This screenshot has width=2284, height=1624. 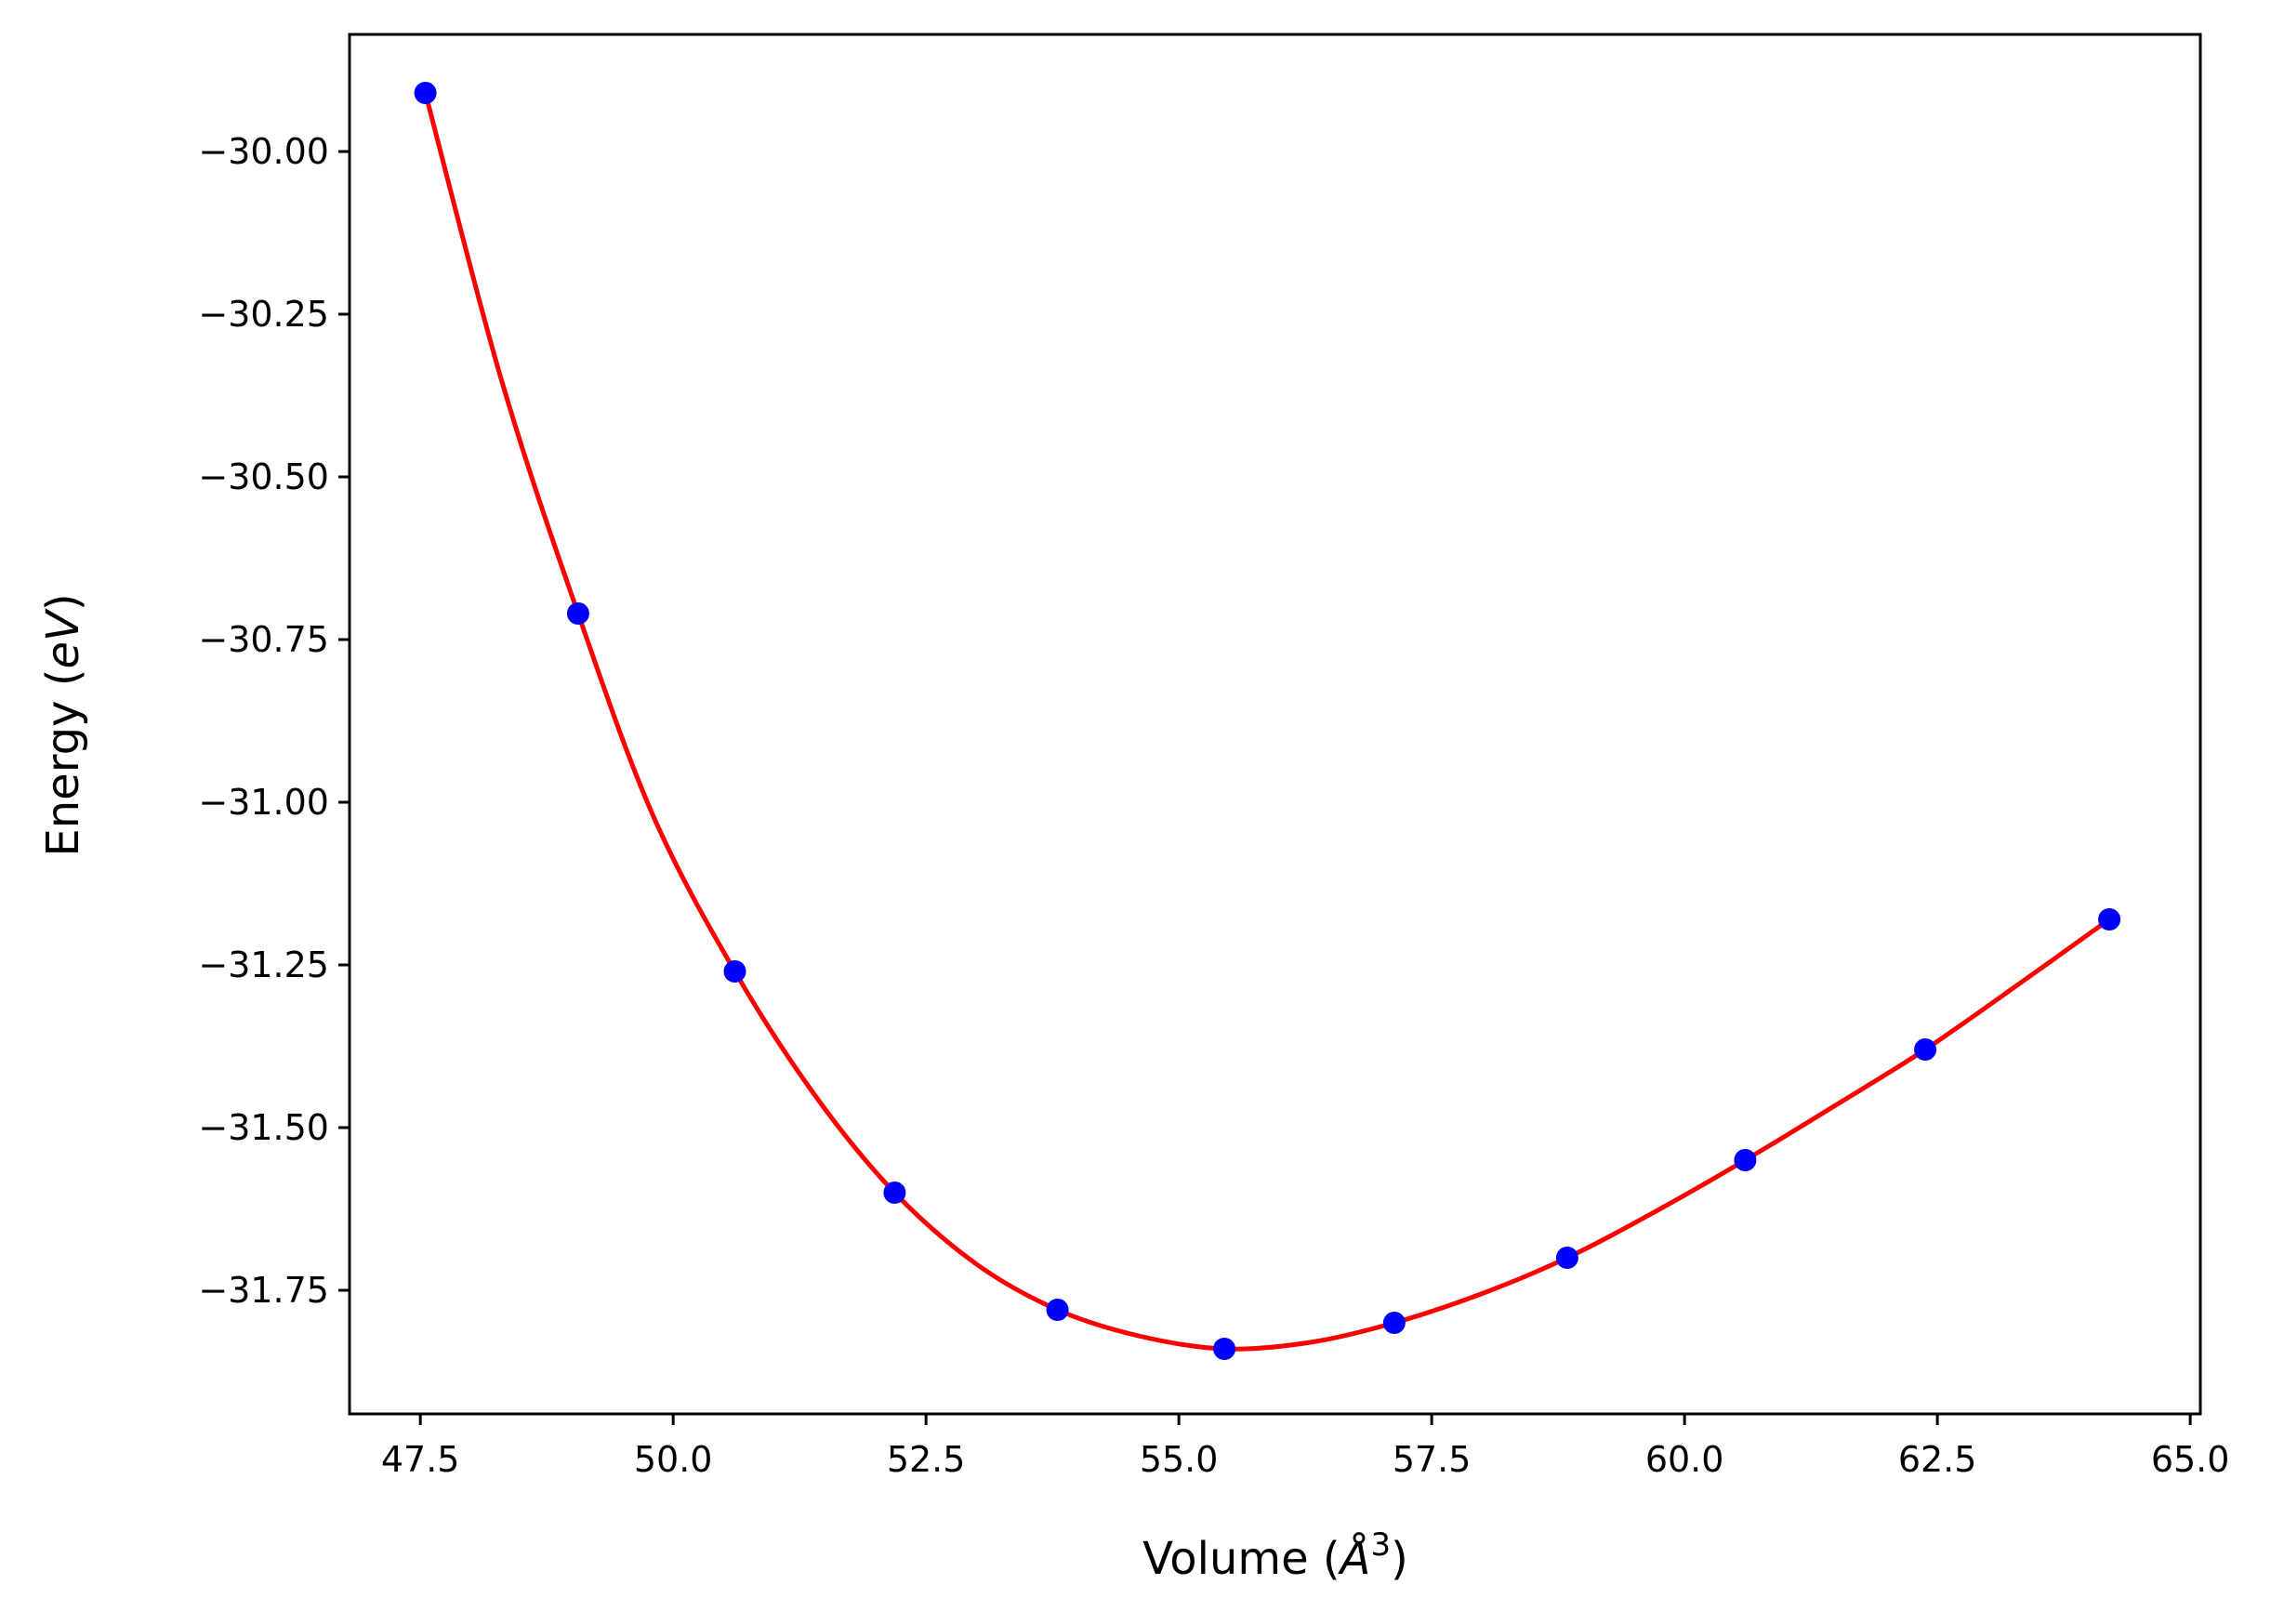 What do you see at coordinates (1937, 1459) in the screenshot?
I see `x-tick-label: 62.5` at bounding box center [1937, 1459].